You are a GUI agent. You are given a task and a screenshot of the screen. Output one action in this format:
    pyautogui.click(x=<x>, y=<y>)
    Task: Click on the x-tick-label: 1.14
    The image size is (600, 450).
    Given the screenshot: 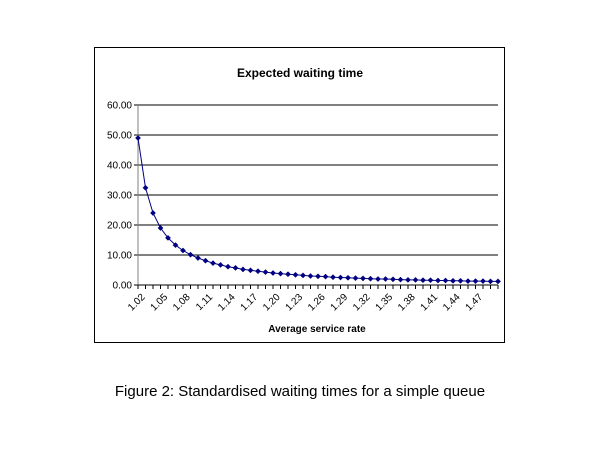 What is the action you would take?
    pyautogui.click(x=227, y=303)
    